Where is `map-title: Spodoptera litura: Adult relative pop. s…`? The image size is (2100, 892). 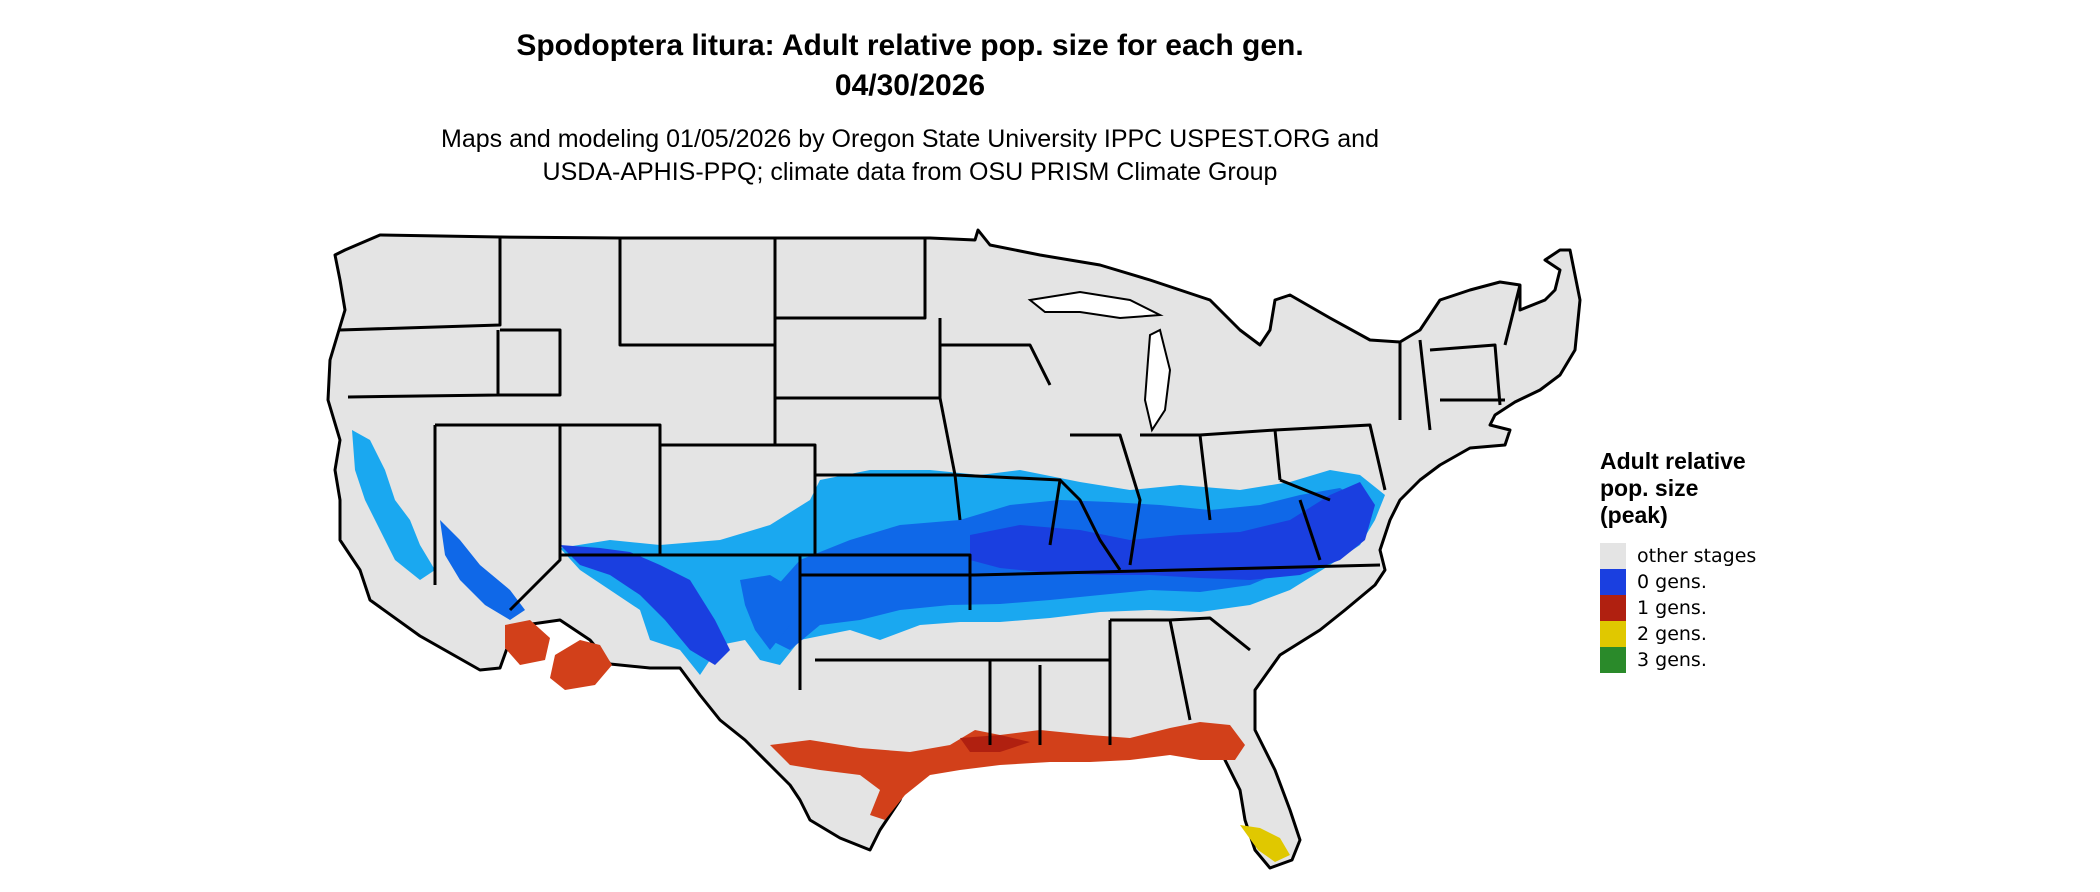
map-title: Spodoptera litura: Adult relative pop. s… is located at coordinates (910, 45).